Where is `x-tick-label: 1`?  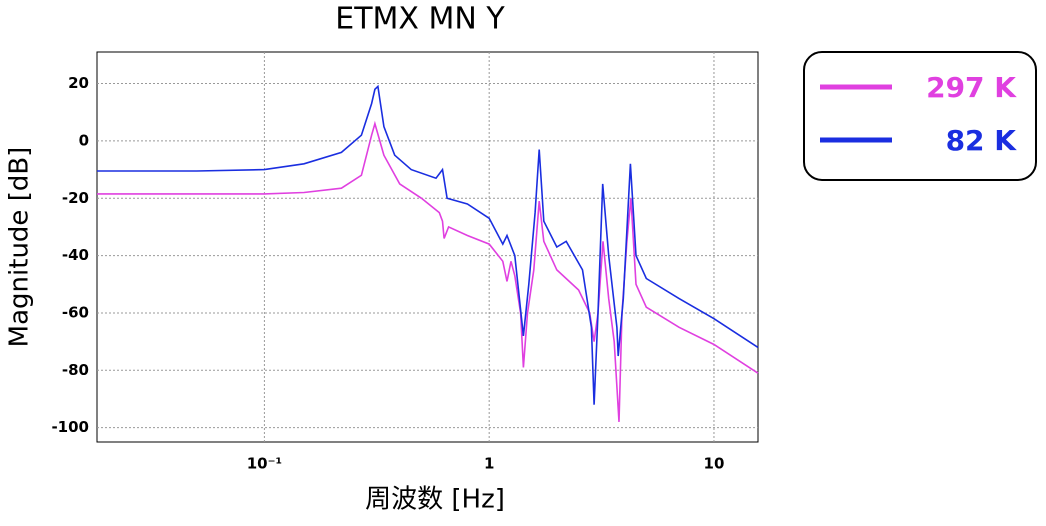 x-tick-label: 1 is located at coordinates (489, 464).